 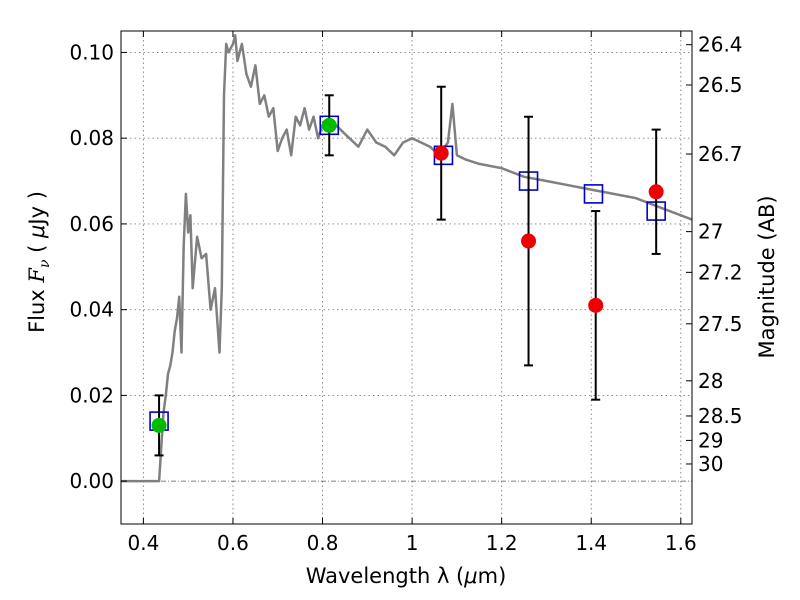 What do you see at coordinates (91, 310) in the screenshot?
I see `y-tick-label: 0.04` at bounding box center [91, 310].